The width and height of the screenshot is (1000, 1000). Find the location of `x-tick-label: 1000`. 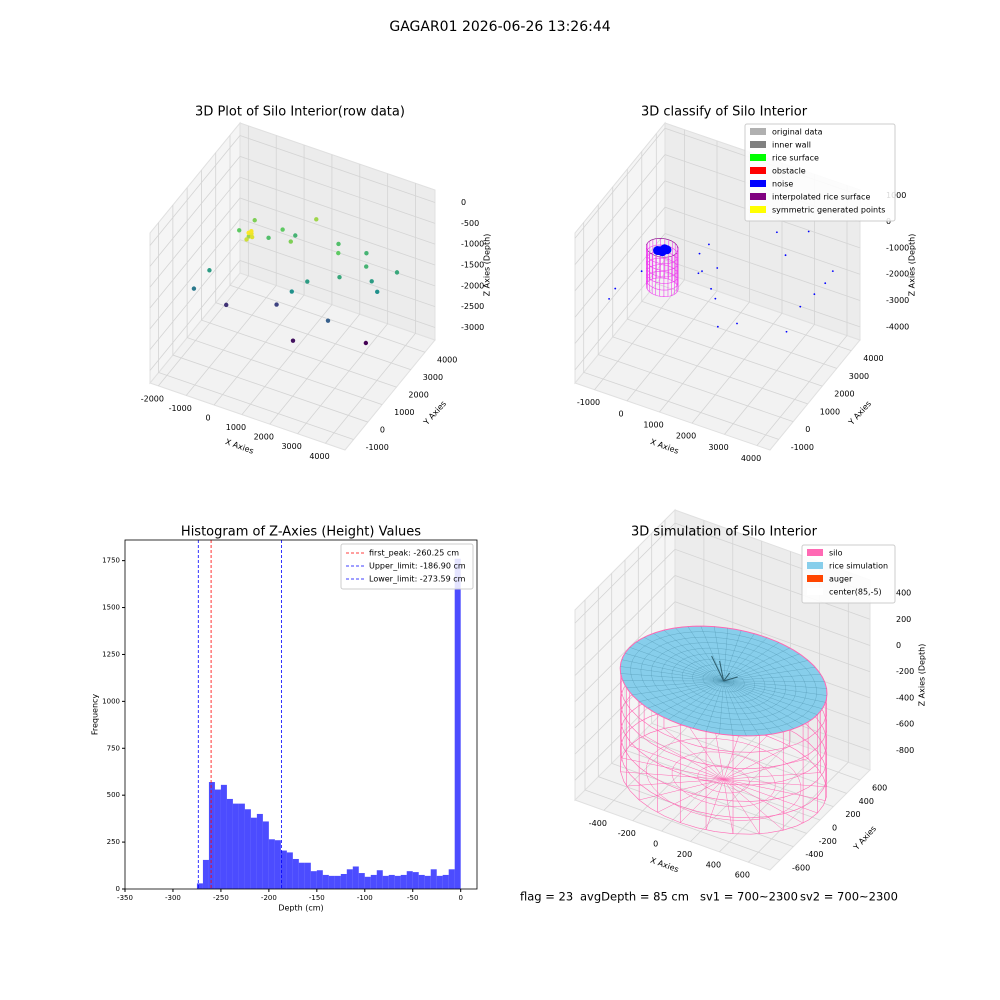

x-tick-label: 1000 is located at coordinates (236, 427).